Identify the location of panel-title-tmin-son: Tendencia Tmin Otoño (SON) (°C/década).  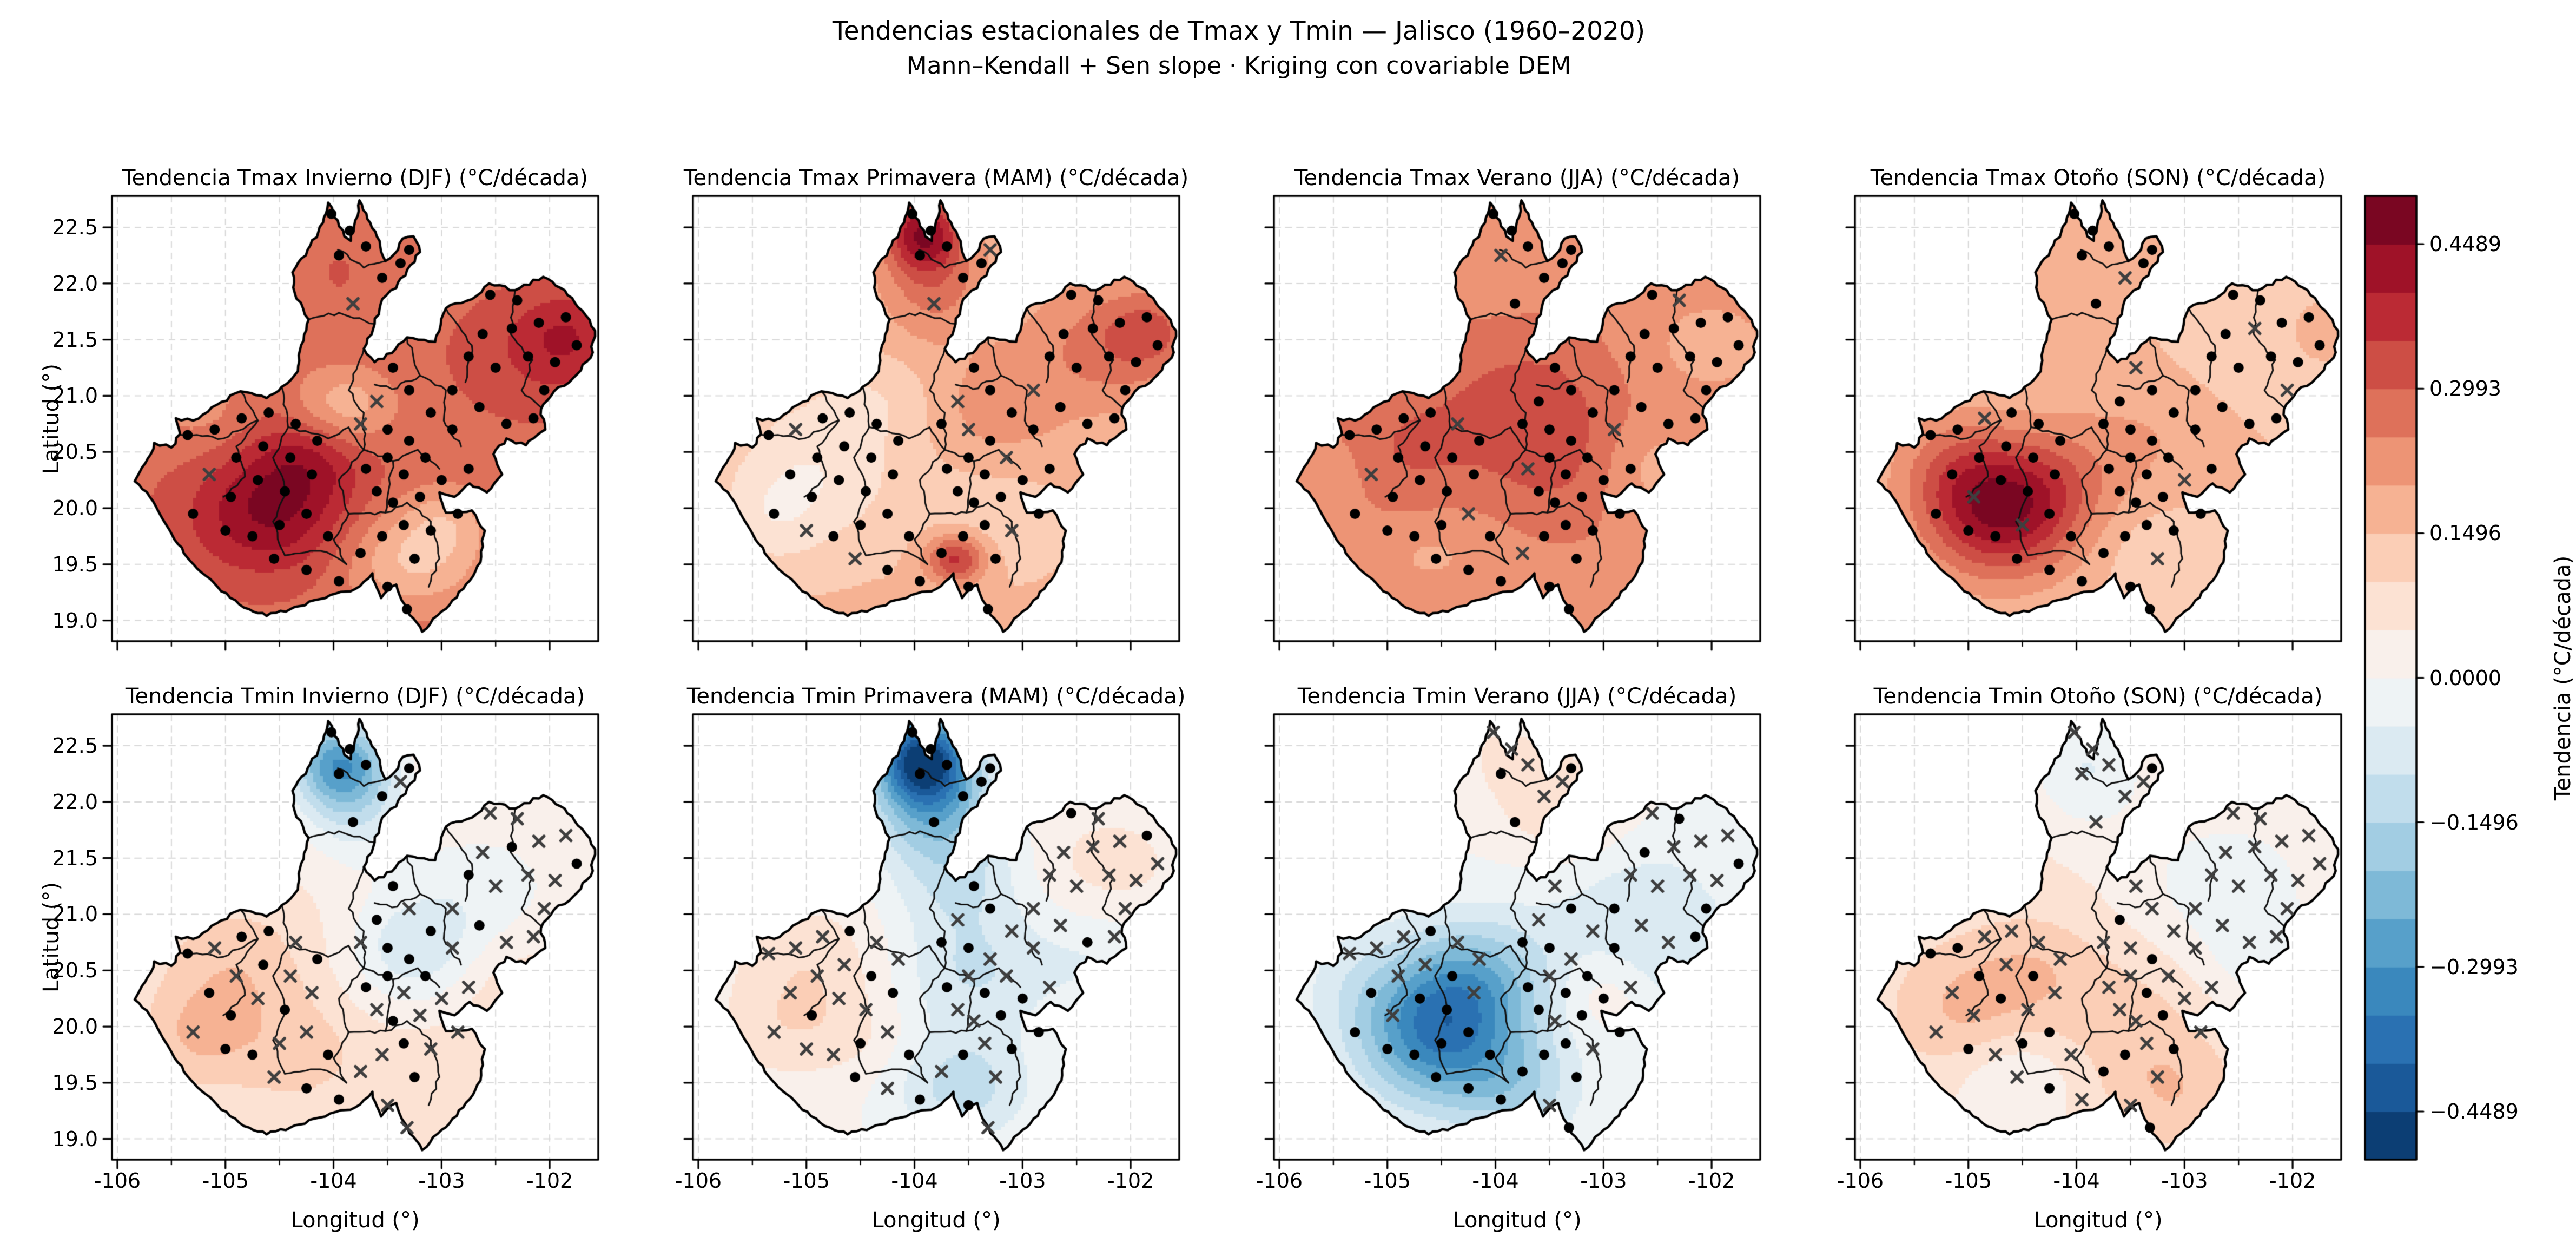
(2098, 697).